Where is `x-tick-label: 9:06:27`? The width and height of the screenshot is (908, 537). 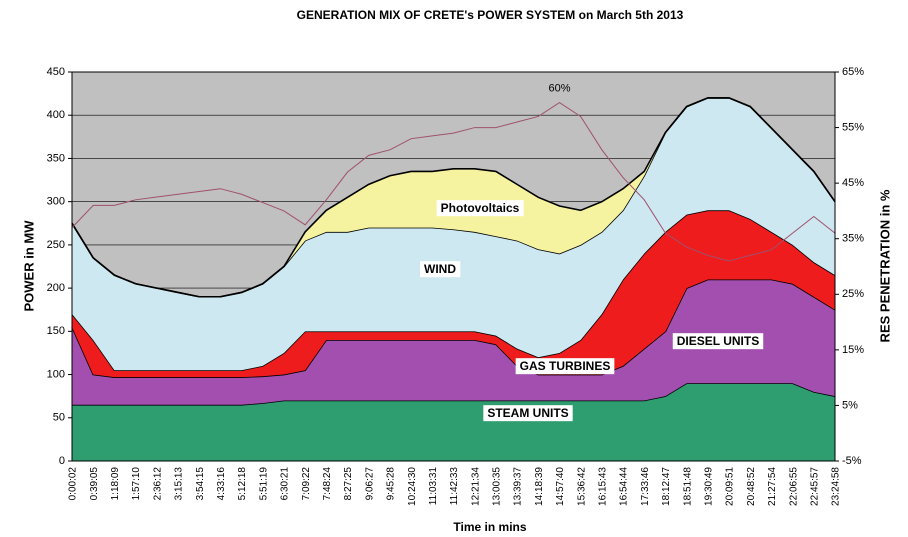
x-tick-label: 9:06:27 is located at coordinates (369, 484).